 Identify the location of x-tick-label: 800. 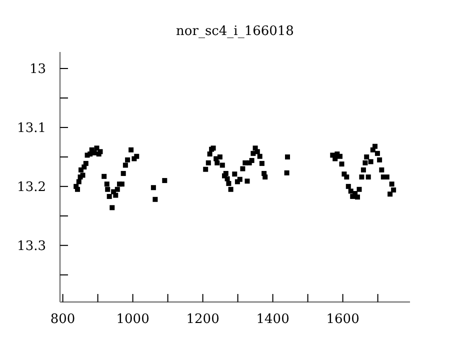
(63, 320).